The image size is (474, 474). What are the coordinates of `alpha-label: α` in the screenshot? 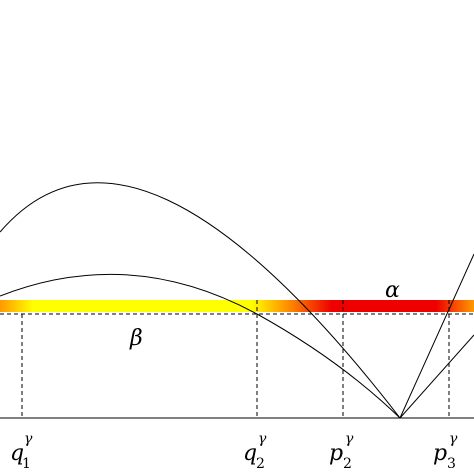 It's located at (392, 290).